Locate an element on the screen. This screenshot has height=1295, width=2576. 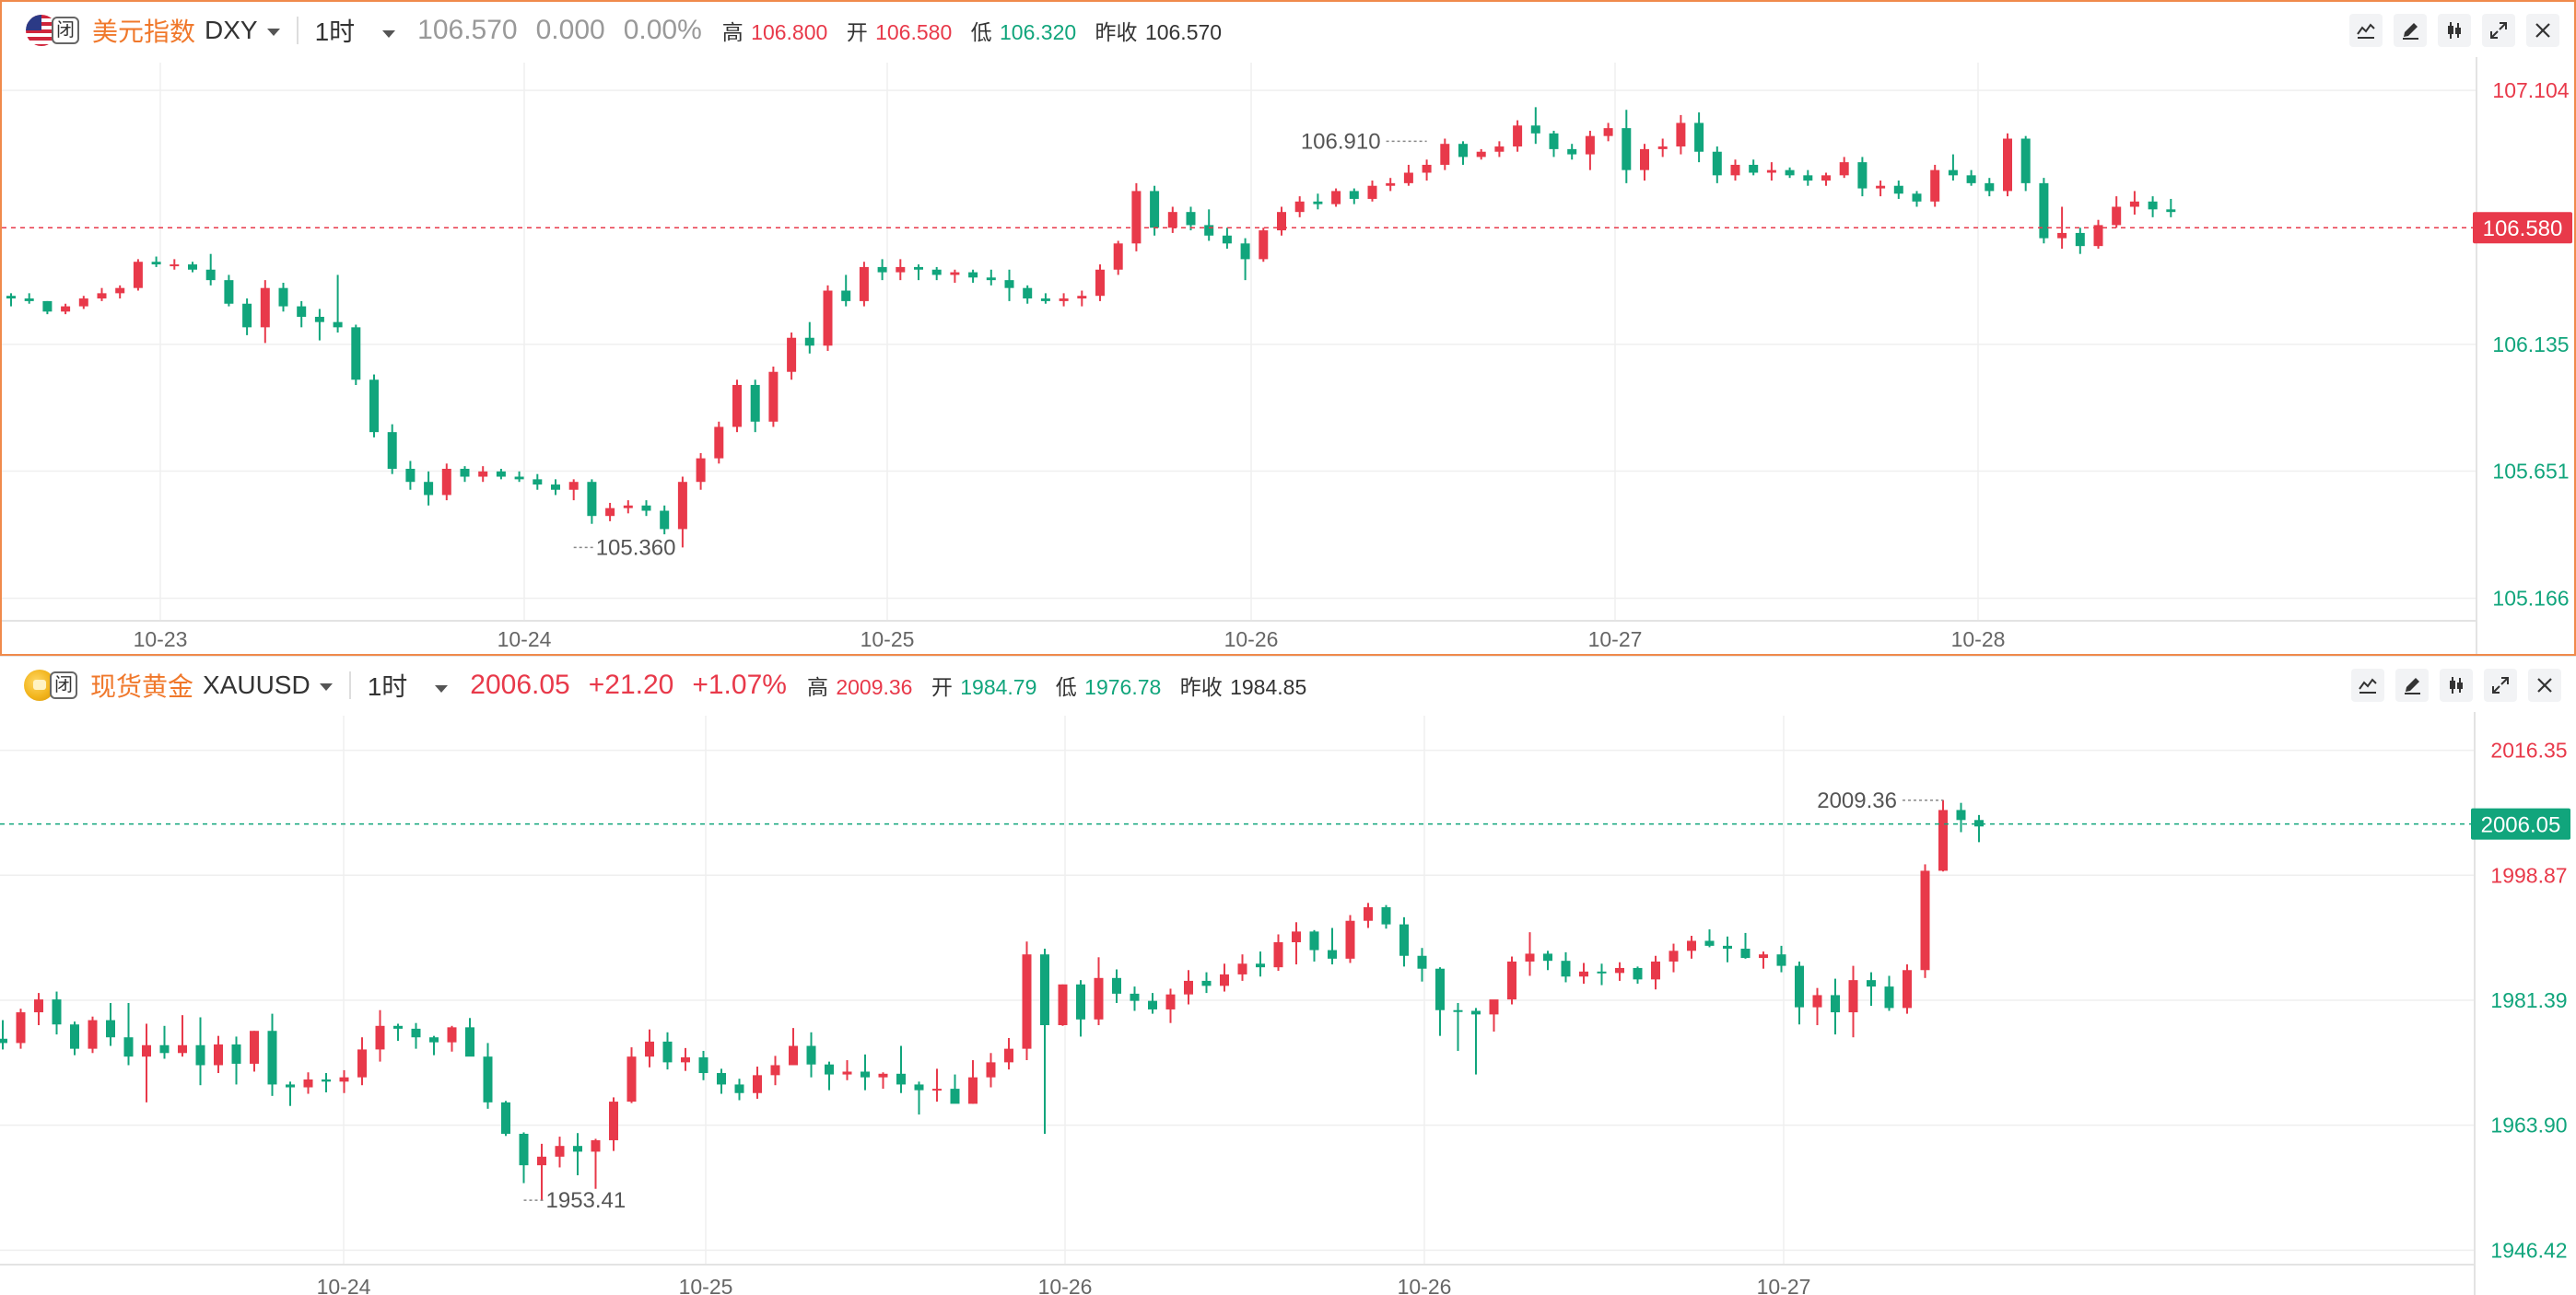
line-chart-icon is located at coordinates (2366, 31).